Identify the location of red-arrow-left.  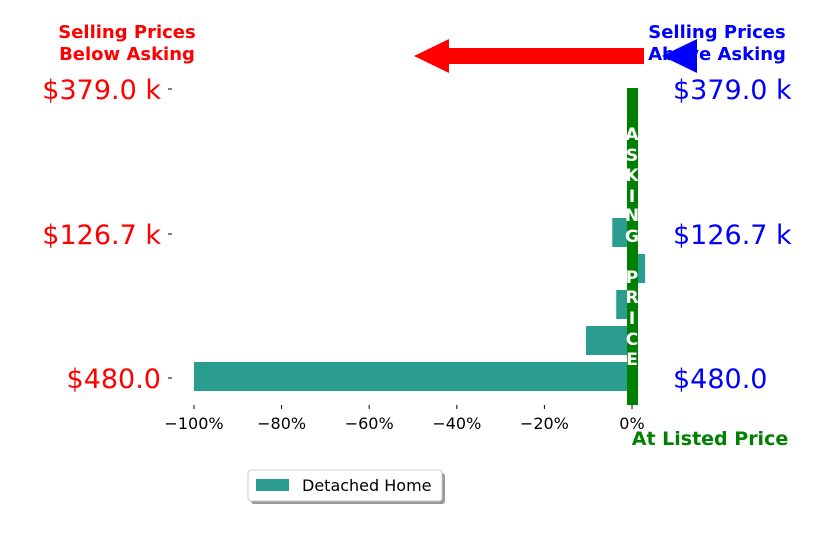
(529, 56).